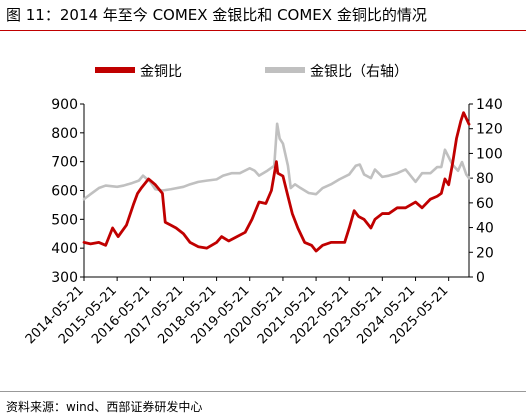  I want to click on figure-title: 图 11：2014 年至今 COMEX 金银比和 COMEX 金铜比的情况, so click(216, 15).